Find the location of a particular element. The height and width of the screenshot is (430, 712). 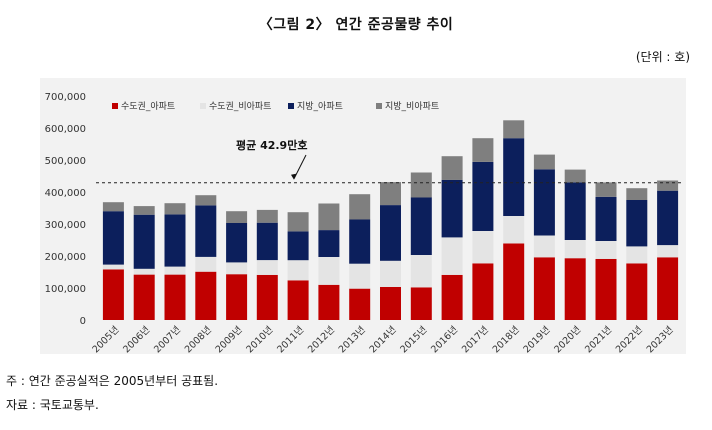

legend-label: 지방_아파트 is located at coordinates (320, 106).